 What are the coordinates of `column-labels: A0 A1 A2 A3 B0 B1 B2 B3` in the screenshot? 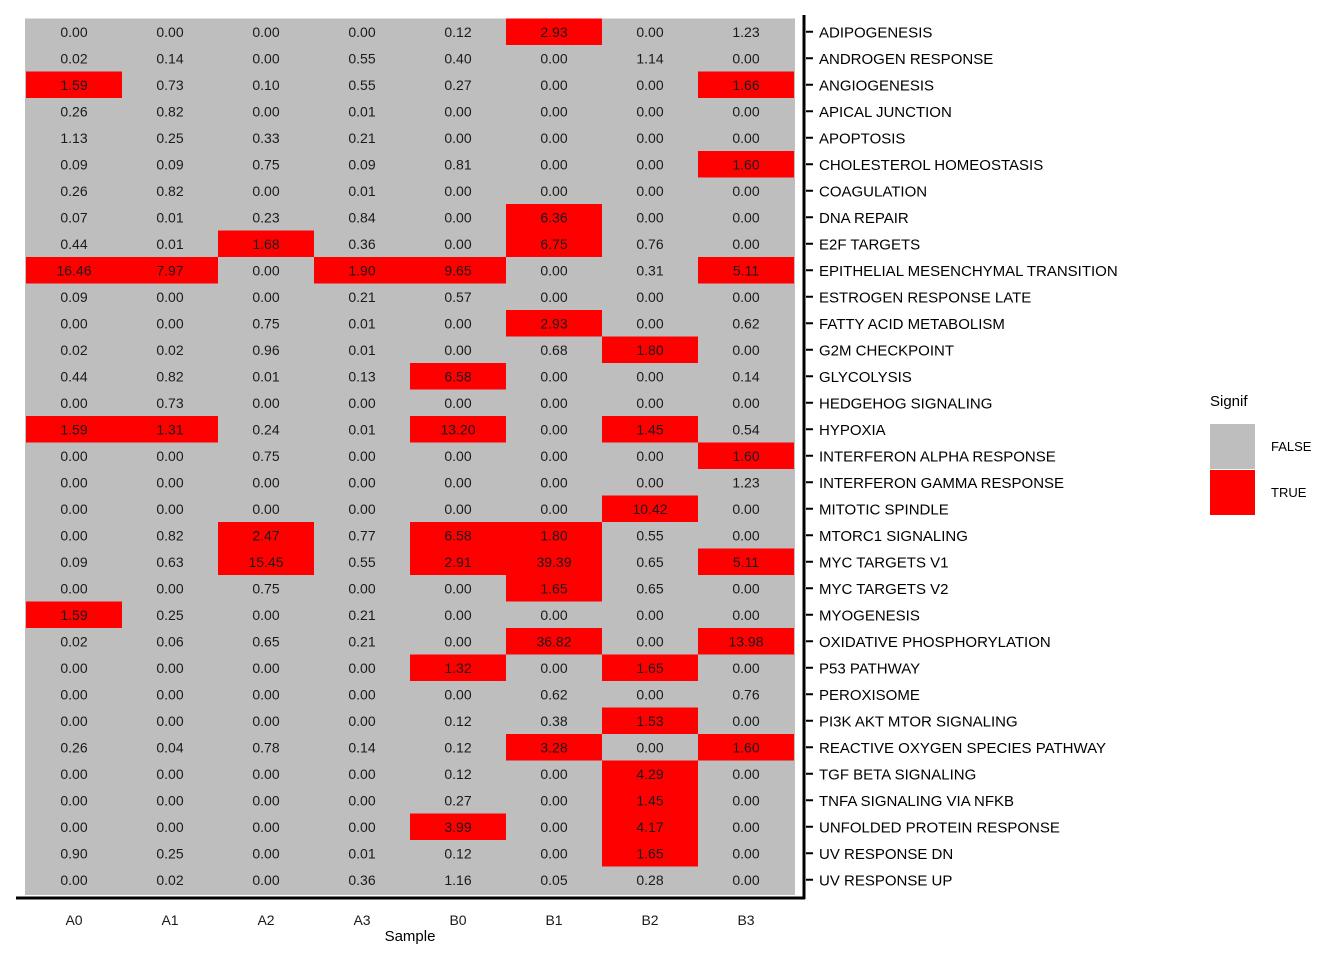 It's located at (409, 920).